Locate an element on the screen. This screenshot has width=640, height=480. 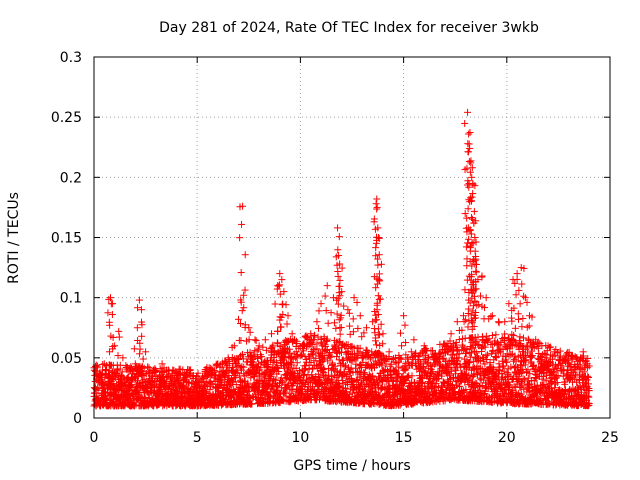
y-tick-label: 0 is located at coordinates (77, 419).